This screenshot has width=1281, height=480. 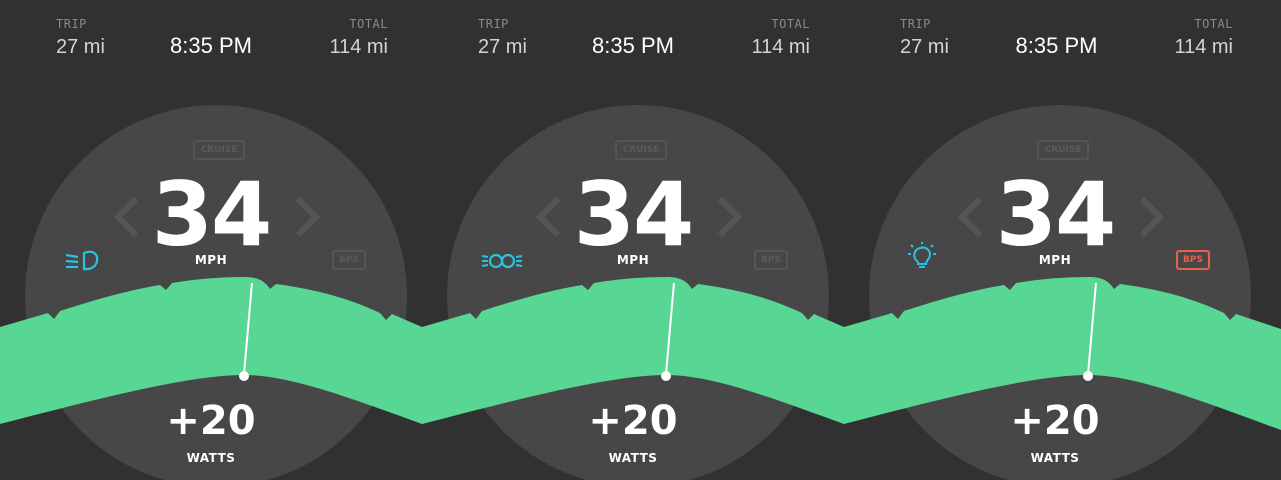 What do you see at coordinates (922, 255) in the screenshot?
I see `light-bulb-icon` at bounding box center [922, 255].